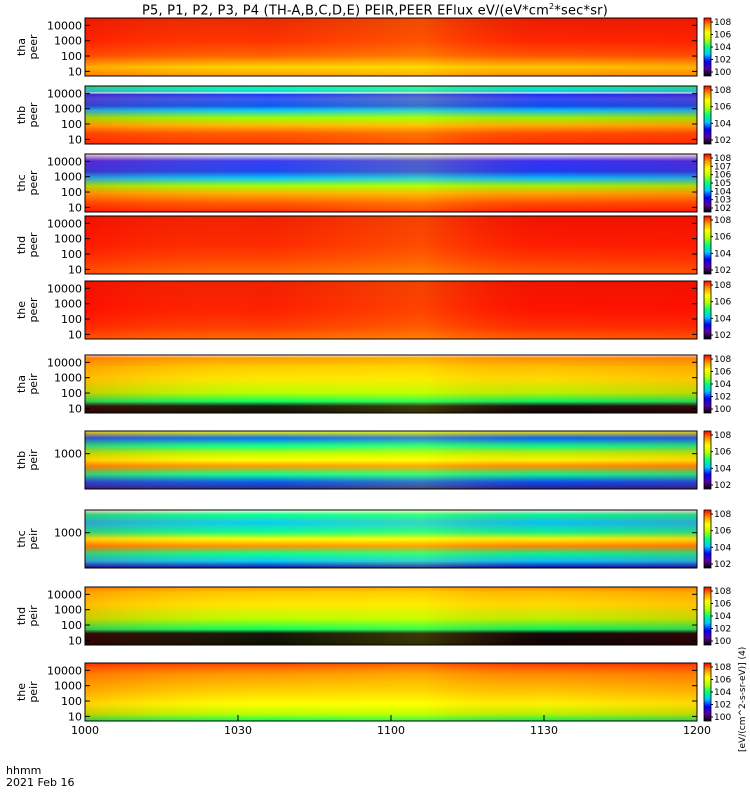  What do you see at coordinates (40, 782) in the screenshot?
I see `footer-date-label: 2021 Feb 16` at bounding box center [40, 782].